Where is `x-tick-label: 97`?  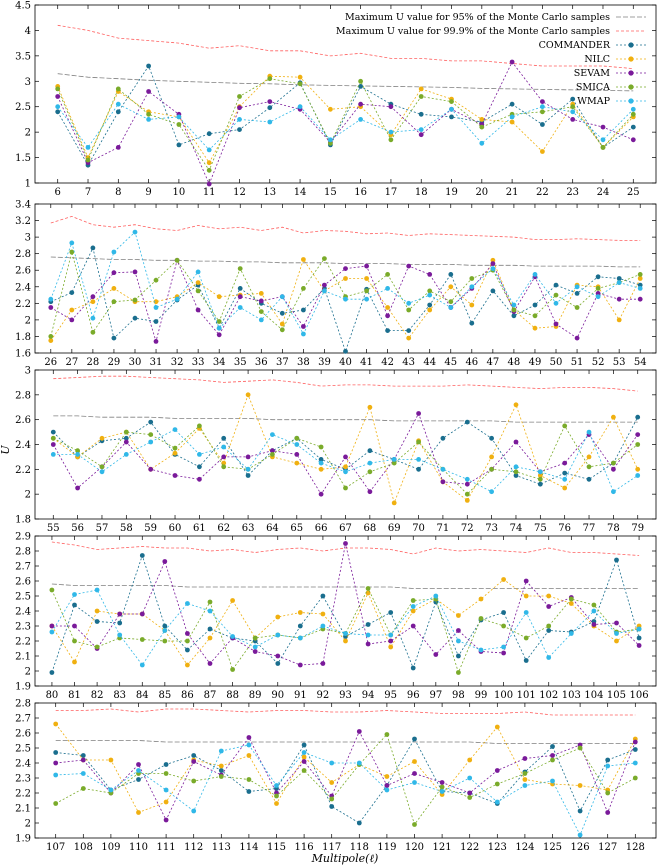
x-tick-label: 97 is located at coordinates (435, 695).